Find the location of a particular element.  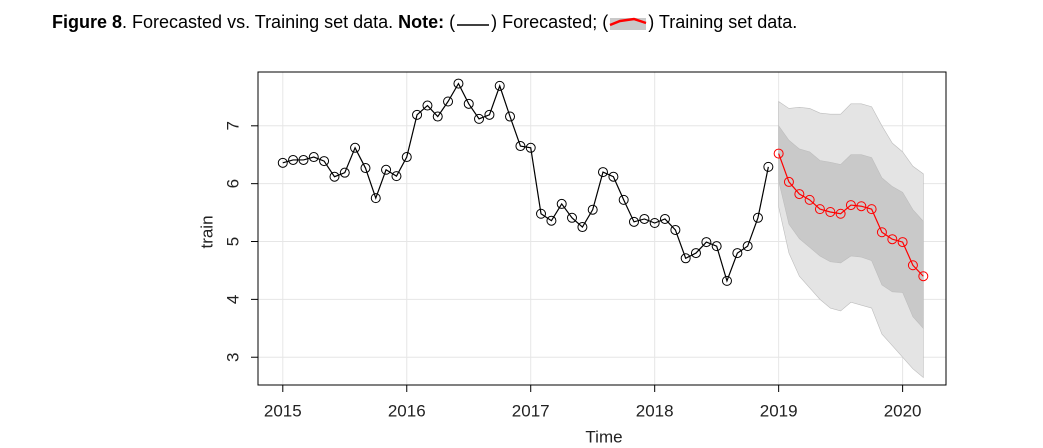

note-label: Note: is located at coordinates (421, 22).